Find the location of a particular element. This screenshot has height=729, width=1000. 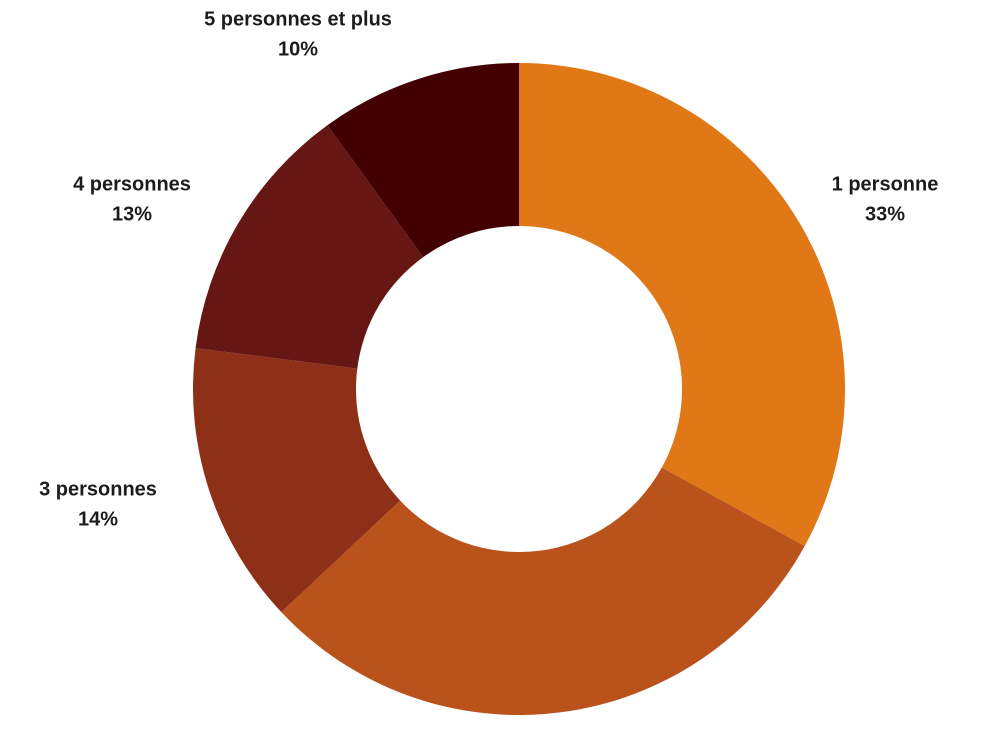

slice-label-4: 4 personnes is located at coordinates (132, 184).